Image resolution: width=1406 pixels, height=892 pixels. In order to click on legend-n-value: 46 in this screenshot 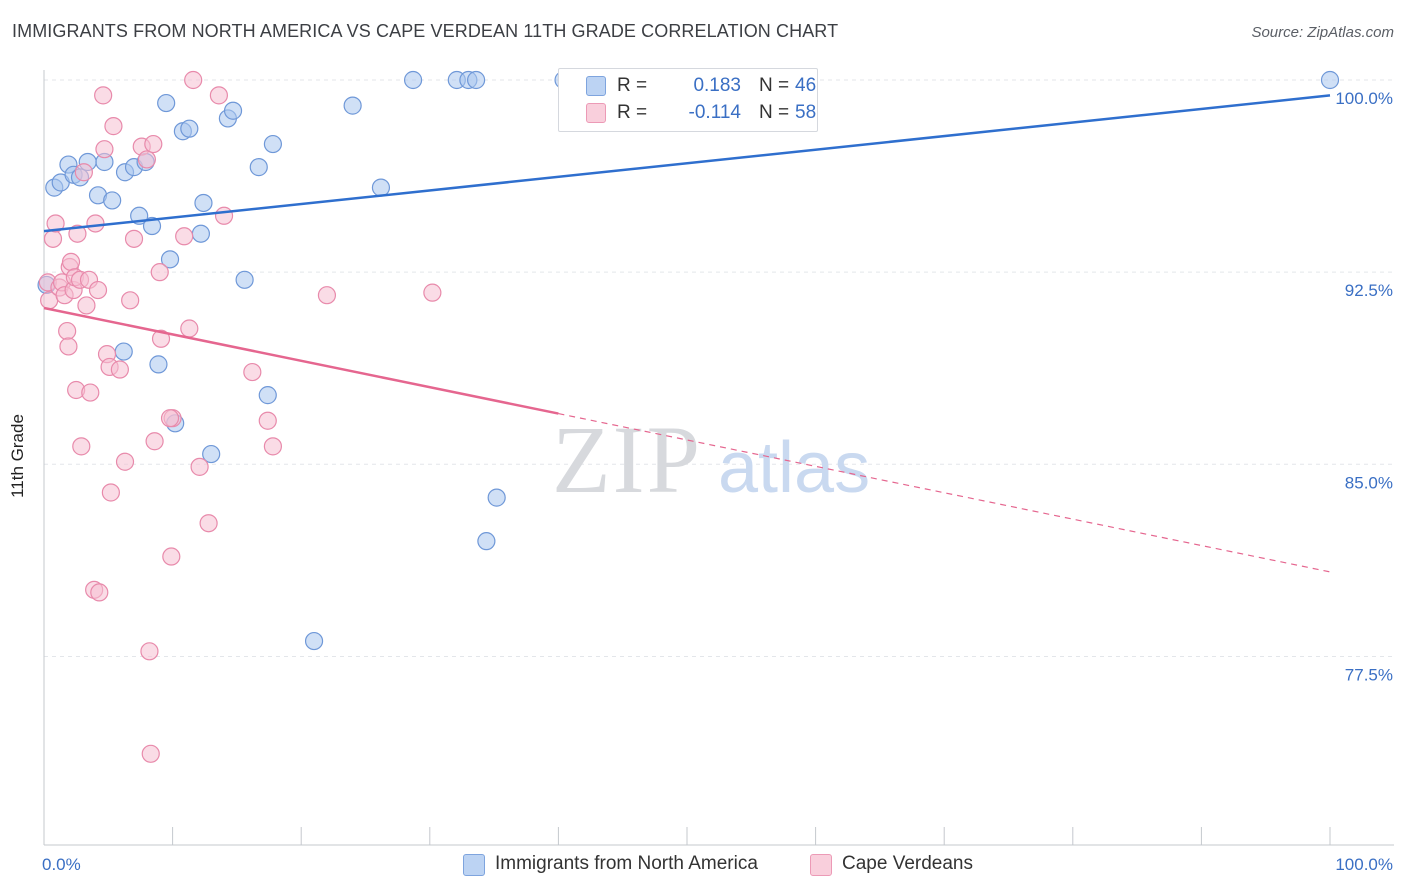, I will do `click(806, 85)`.